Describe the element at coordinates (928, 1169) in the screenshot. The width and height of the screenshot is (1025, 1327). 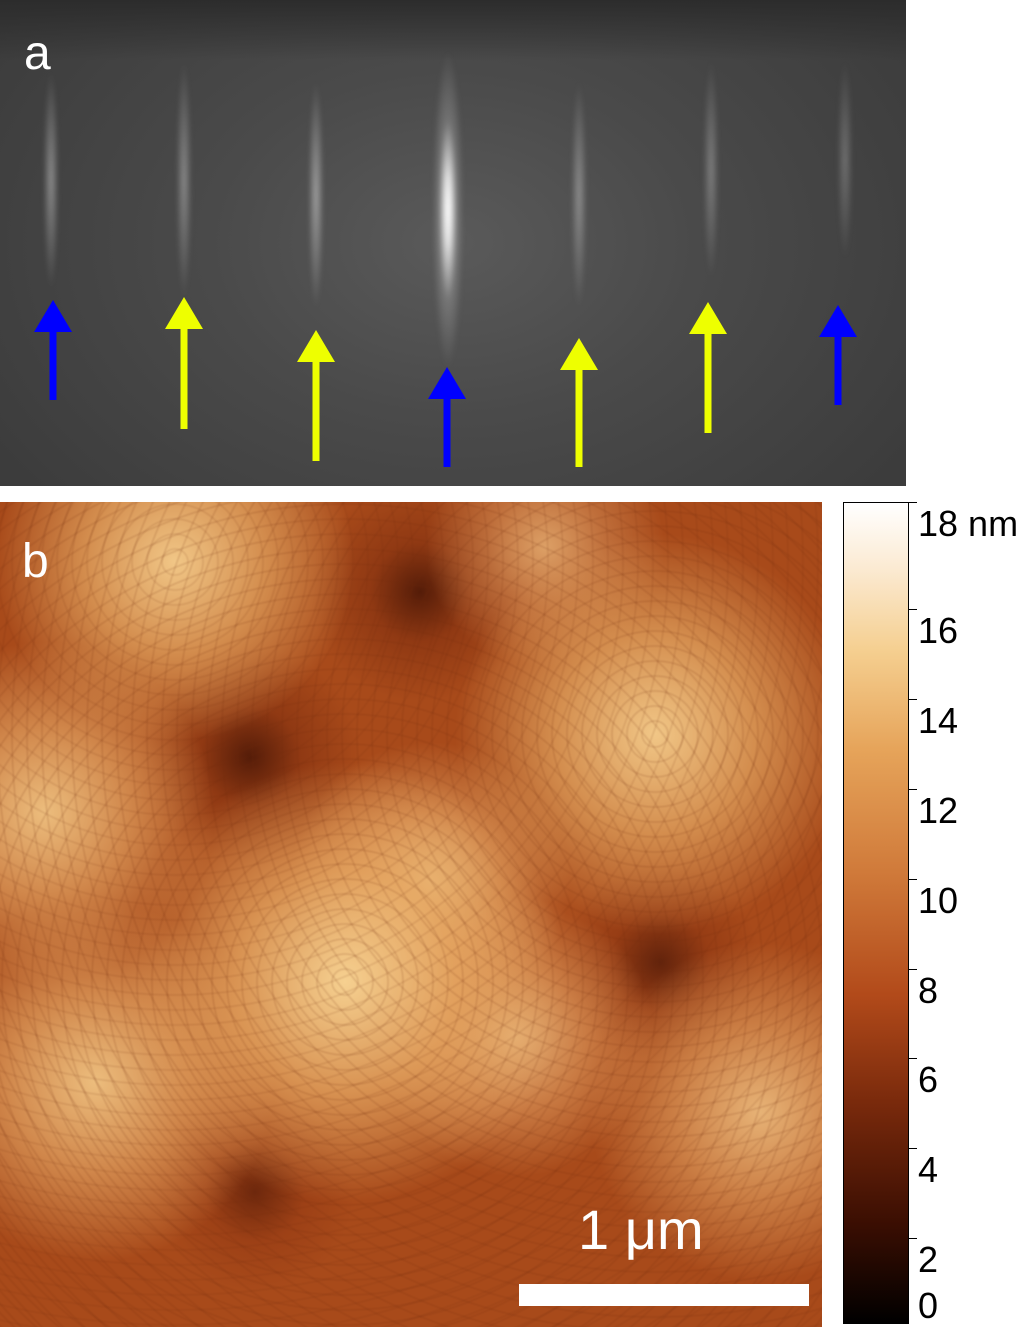
I see `colorbar-tick-label: 4` at that location.